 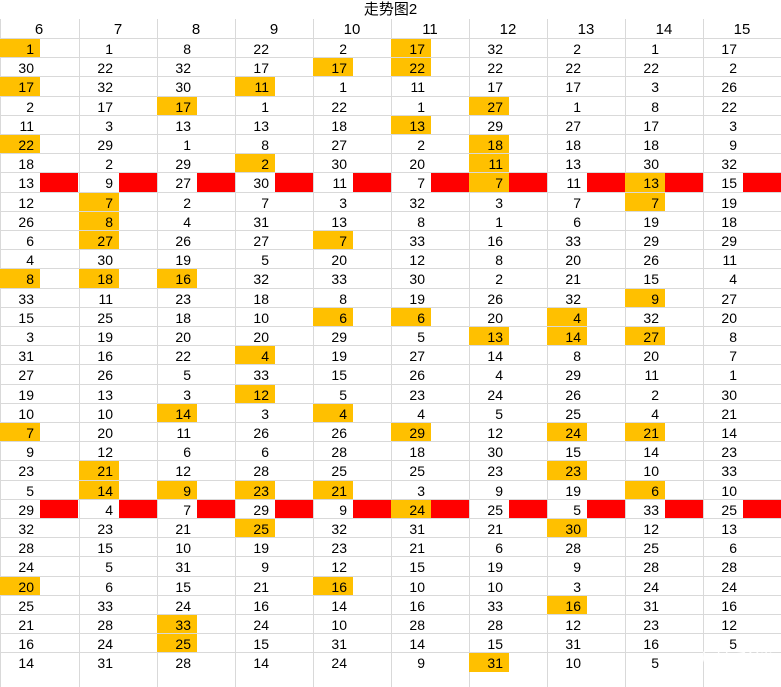 What do you see at coordinates (105, 356) in the screenshot?
I see `number-cell: 16` at bounding box center [105, 356].